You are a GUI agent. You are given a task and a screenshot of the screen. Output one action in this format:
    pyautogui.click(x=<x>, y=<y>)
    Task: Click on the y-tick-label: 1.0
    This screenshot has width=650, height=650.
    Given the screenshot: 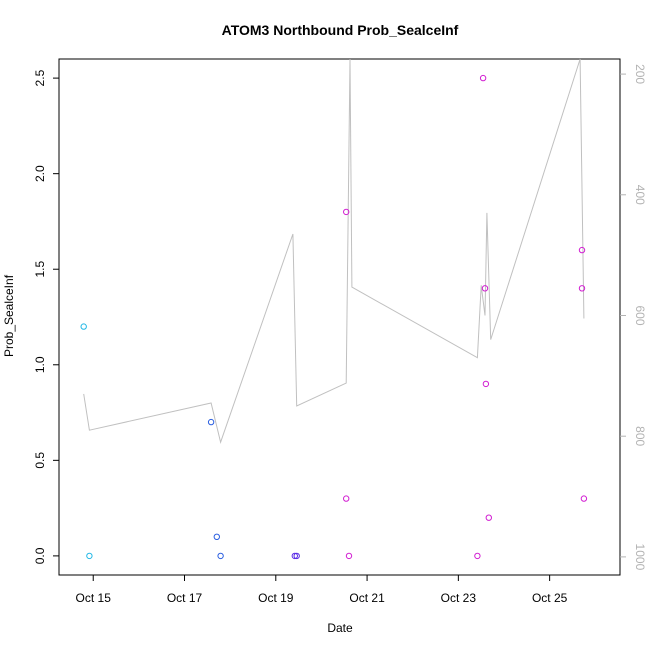 What is the action you would take?
    pyautogui.click(x=40, y=364)
    